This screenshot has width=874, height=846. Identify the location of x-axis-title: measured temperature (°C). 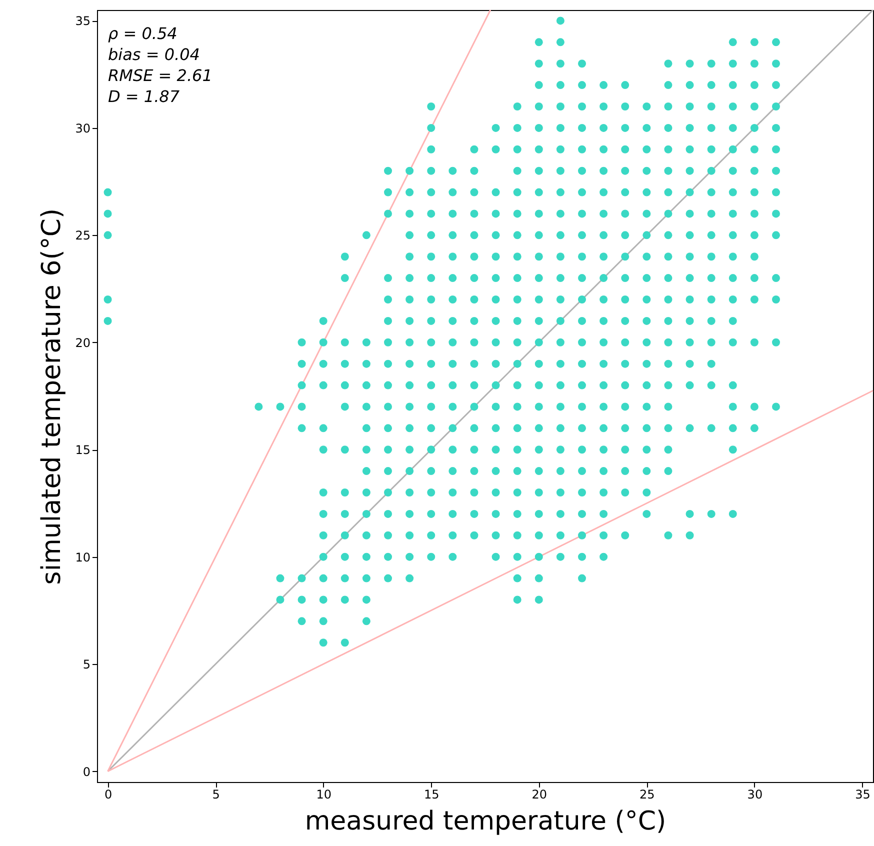
(485, 821).